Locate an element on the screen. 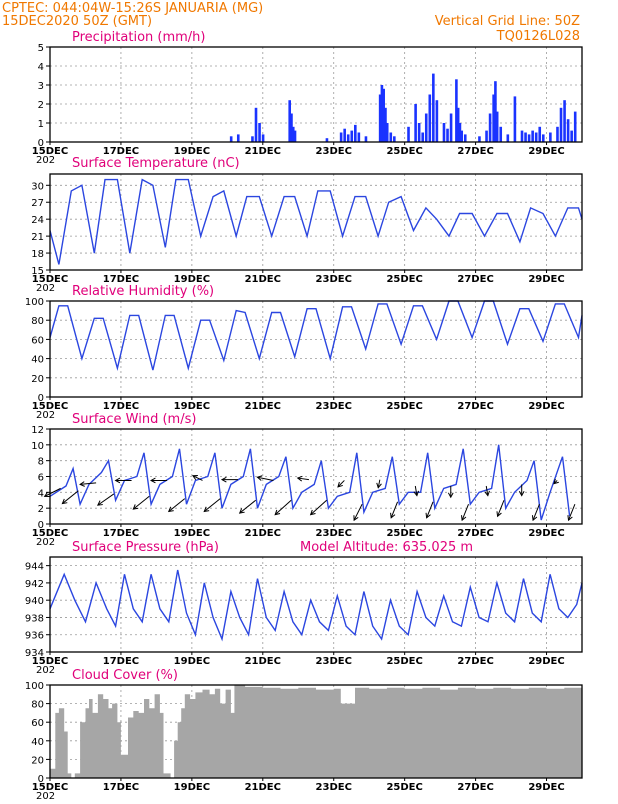  cloud-xtick-label: 19DEC is located at coordinates (192, 787).